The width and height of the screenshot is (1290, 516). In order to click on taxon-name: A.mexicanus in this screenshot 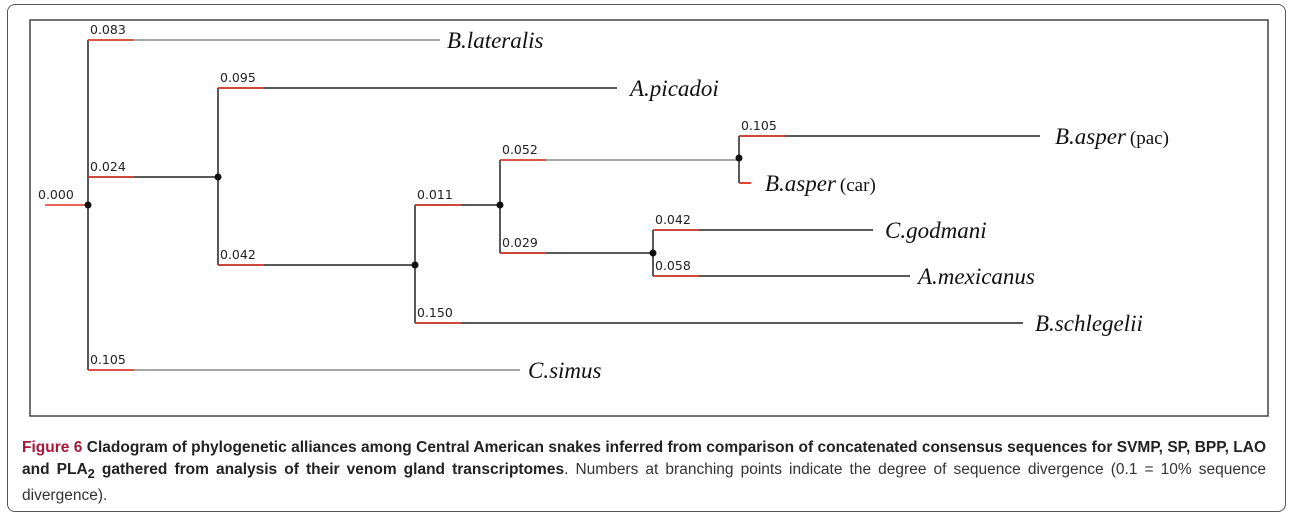, I will do `click(975, 276)`.